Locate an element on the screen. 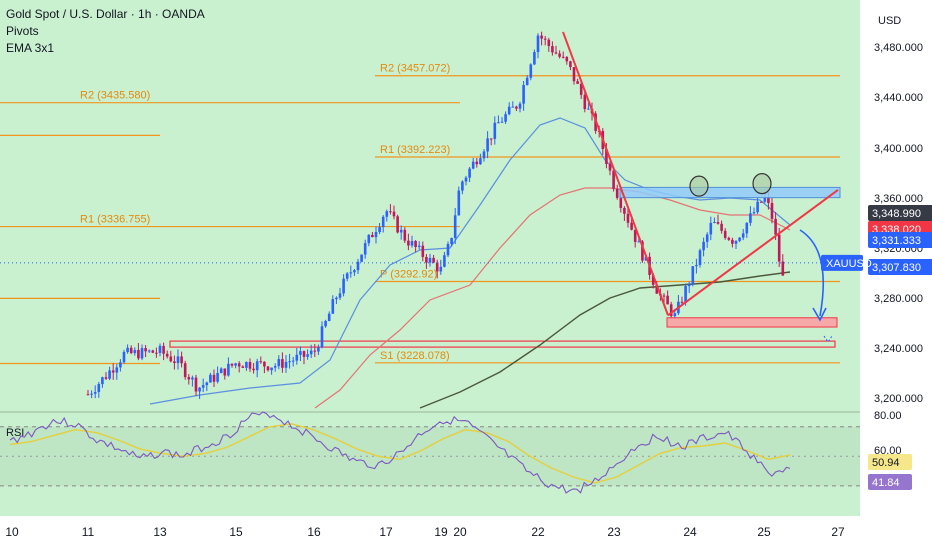 The height and width of the screenshot is (550, 932). support-band is located at coordinates (502, 344).